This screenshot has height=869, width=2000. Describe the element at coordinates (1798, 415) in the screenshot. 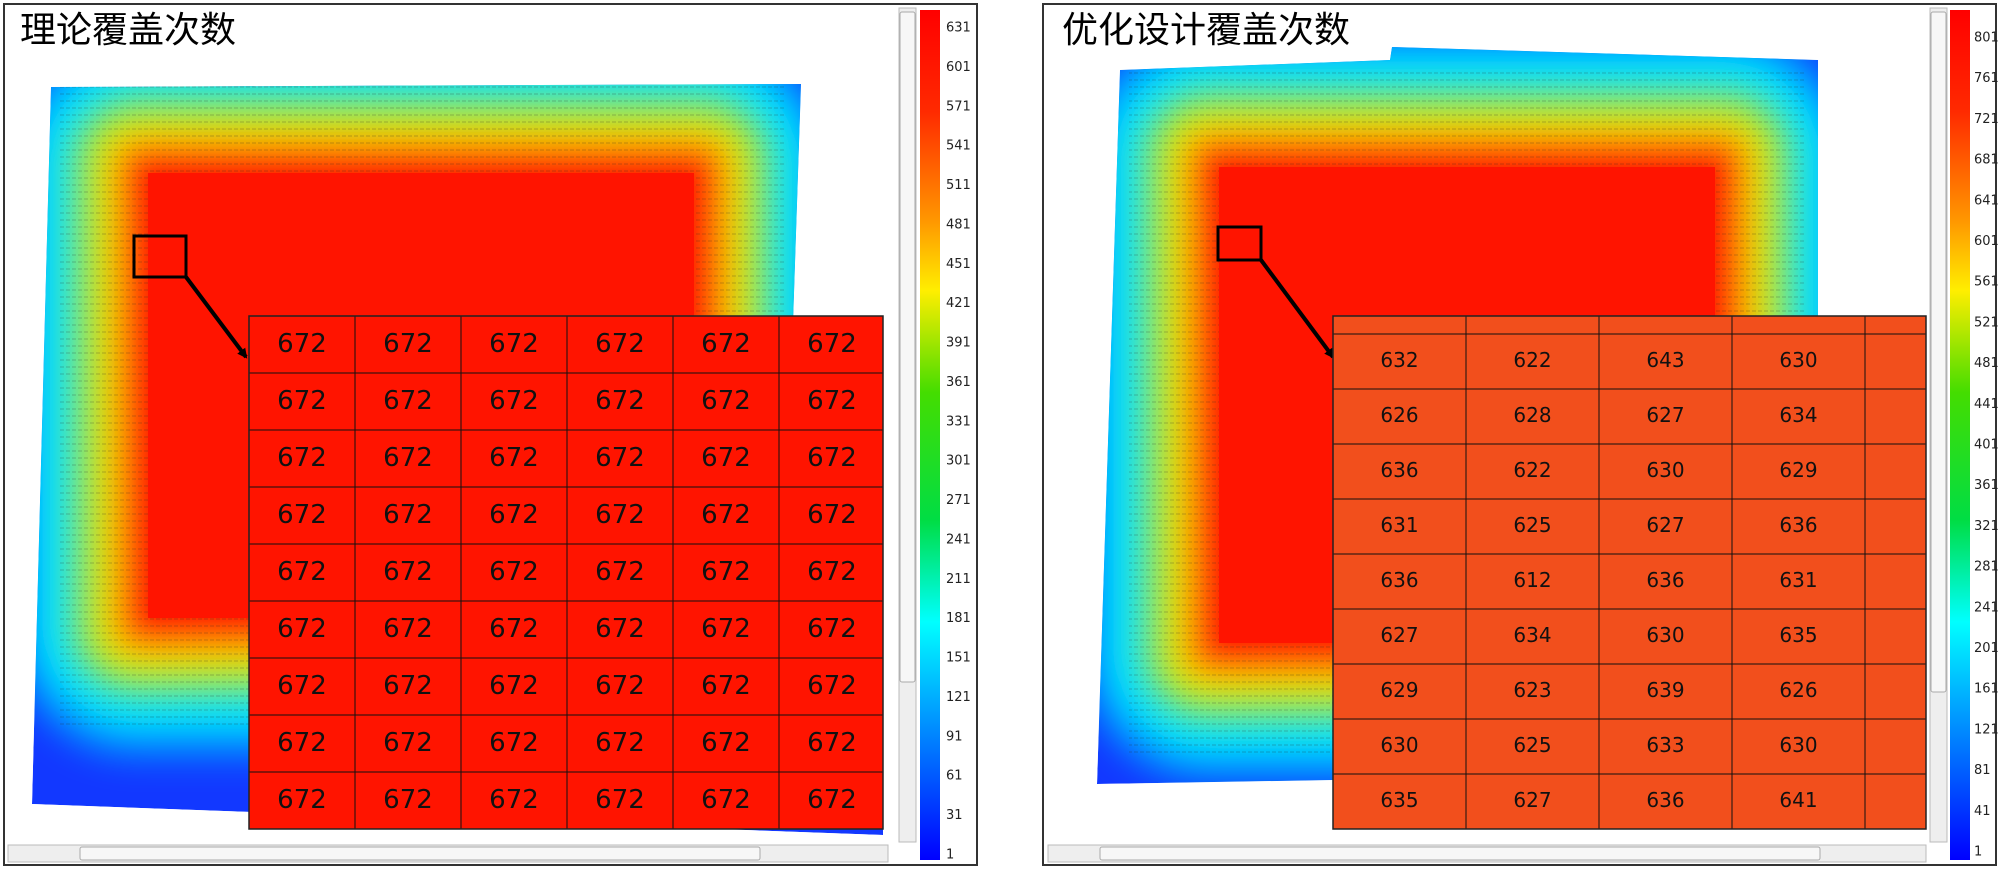

I see `cell-value: 634` at that location.